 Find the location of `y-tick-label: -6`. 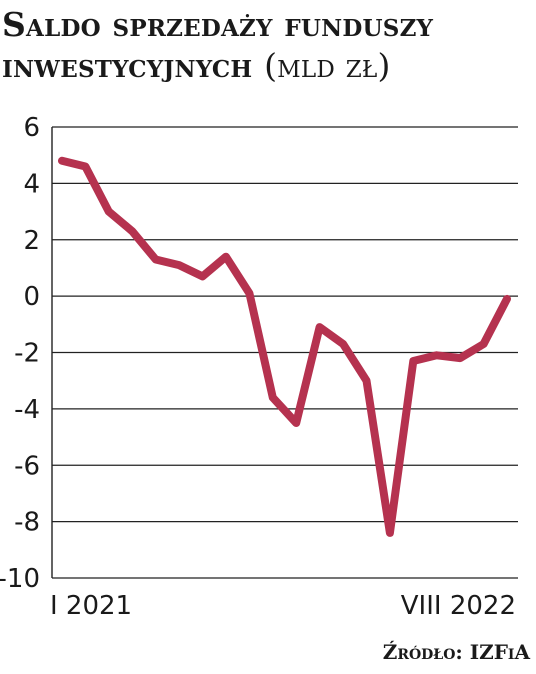

y-tick-label: -6 is located at coordinates (27, 466).